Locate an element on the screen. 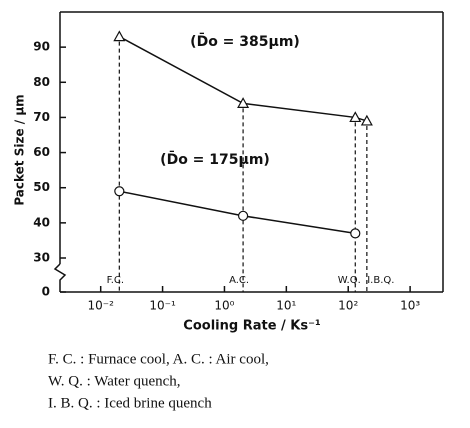  series-label: (D̄o = 175µm) is located at coordinates (215, 158).